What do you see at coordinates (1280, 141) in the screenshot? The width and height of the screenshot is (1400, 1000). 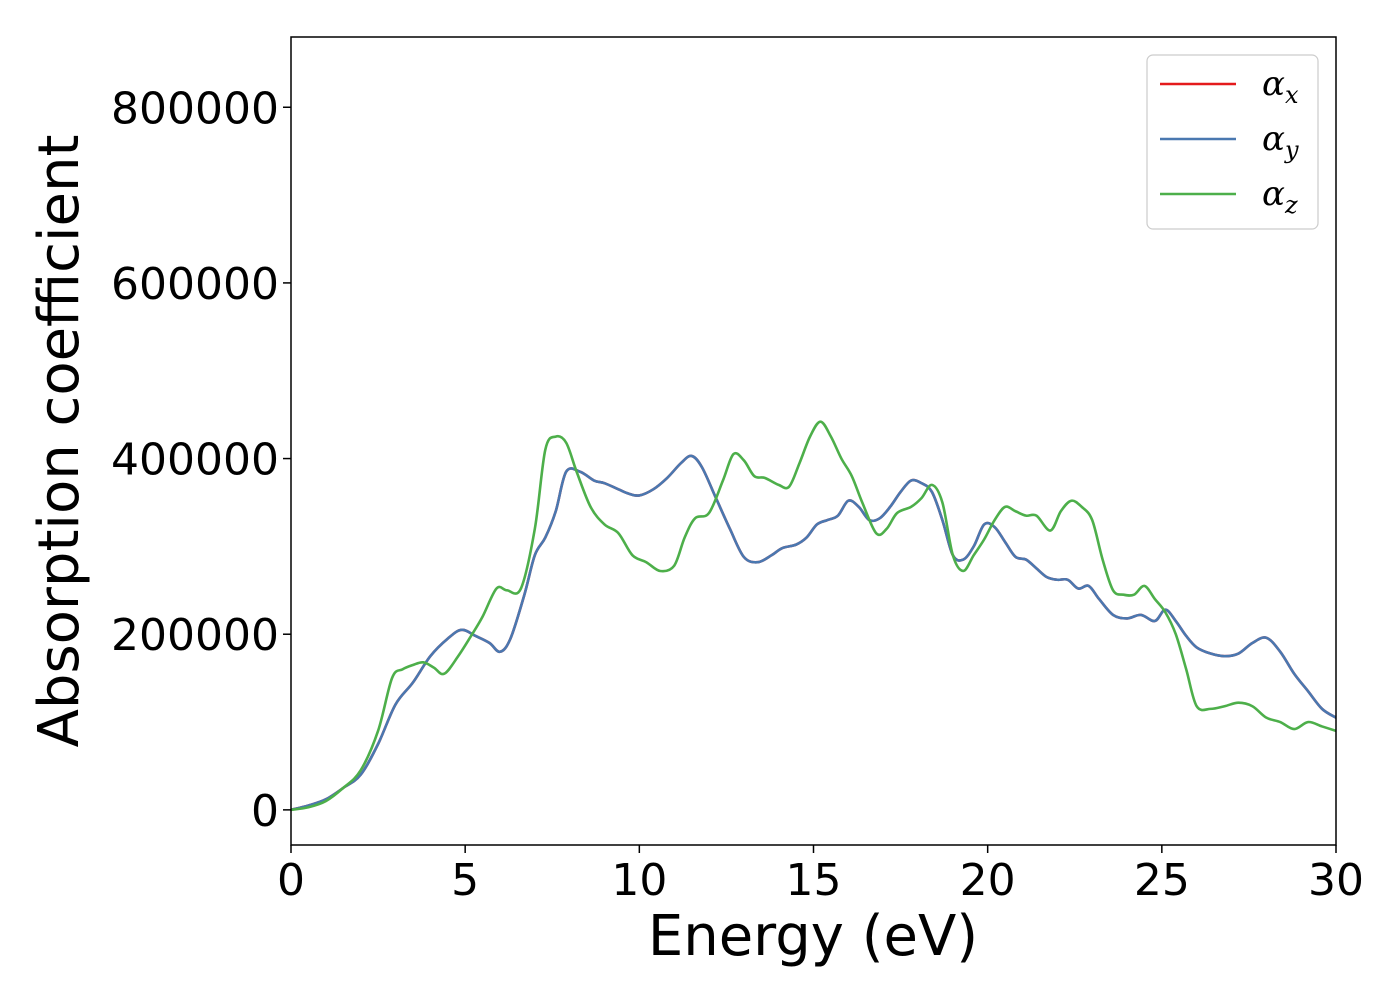 I see `legend-label-alpha-y: αy` at bounding box center [1280, 141].